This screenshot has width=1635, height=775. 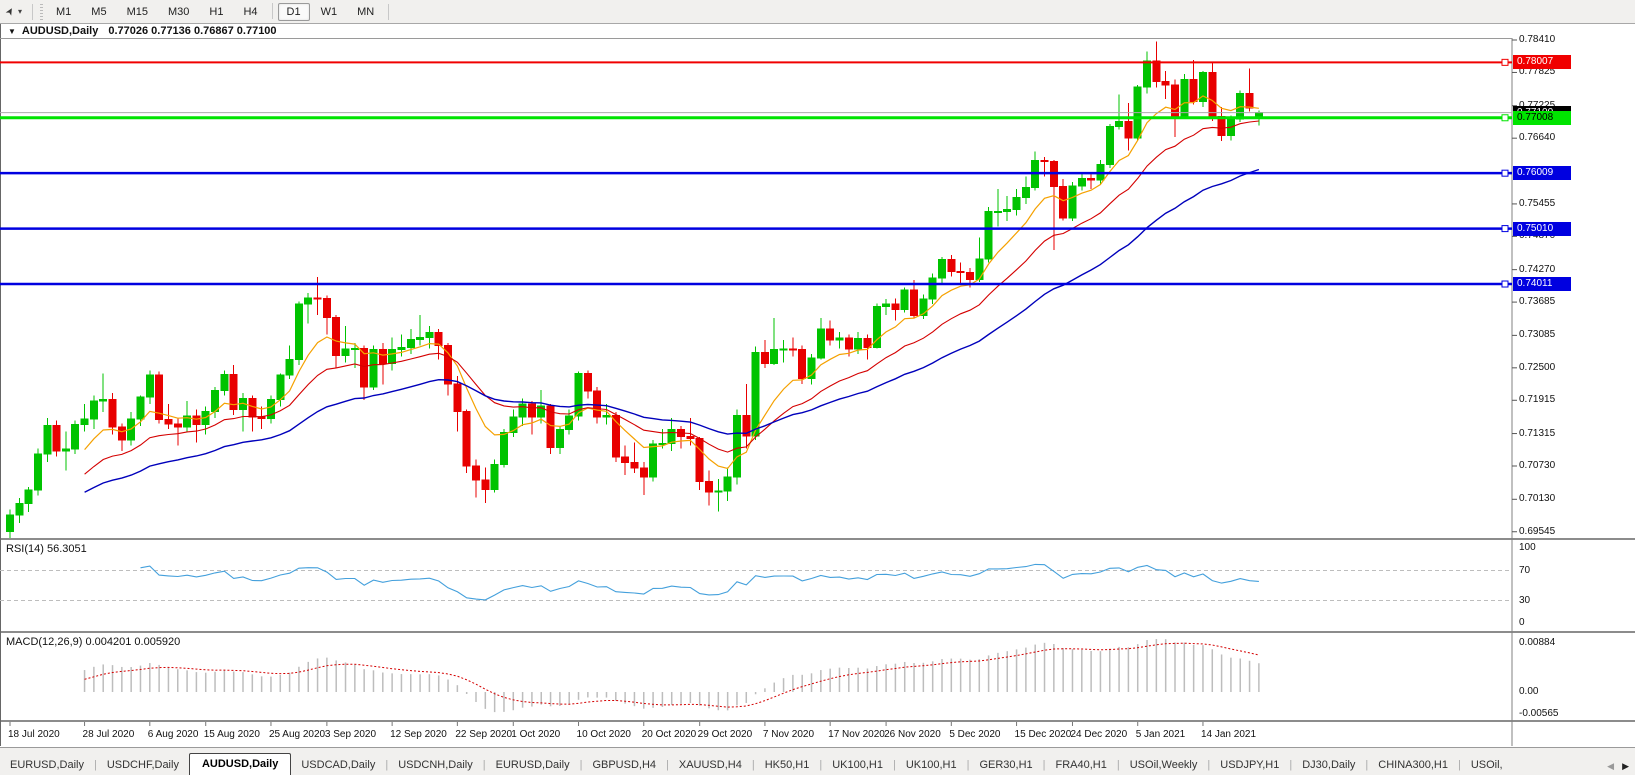 What do you see at coordinates (1537, 138) in the screenshot?
I see `price-tick-label: 0.76640` at bounding box center [1537, 138].